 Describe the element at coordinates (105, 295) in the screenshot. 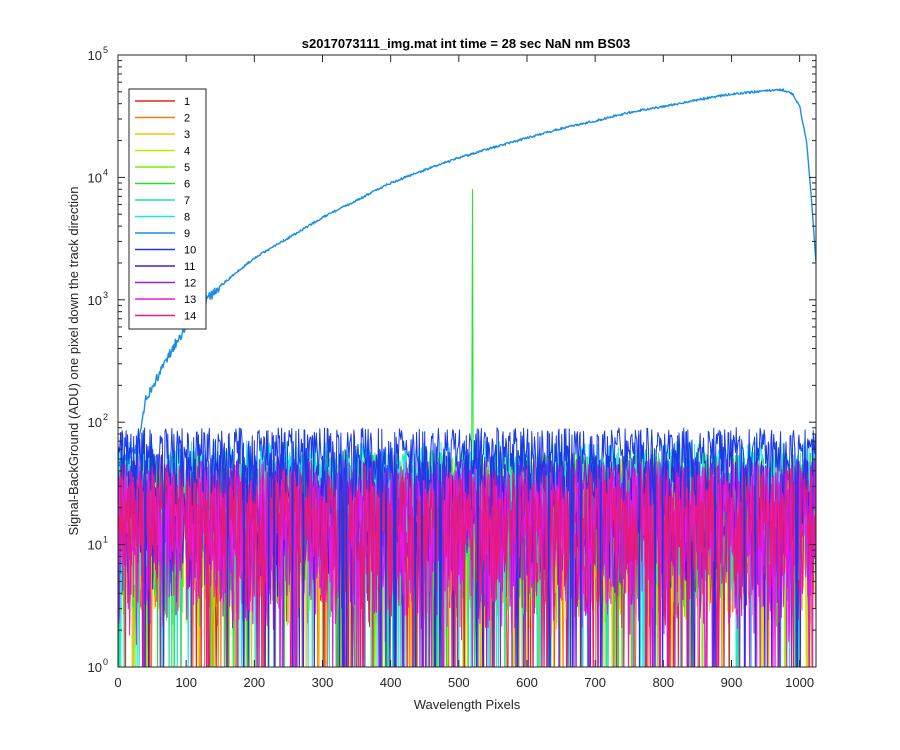

I see `y-tick-exponent: 3` at that location.